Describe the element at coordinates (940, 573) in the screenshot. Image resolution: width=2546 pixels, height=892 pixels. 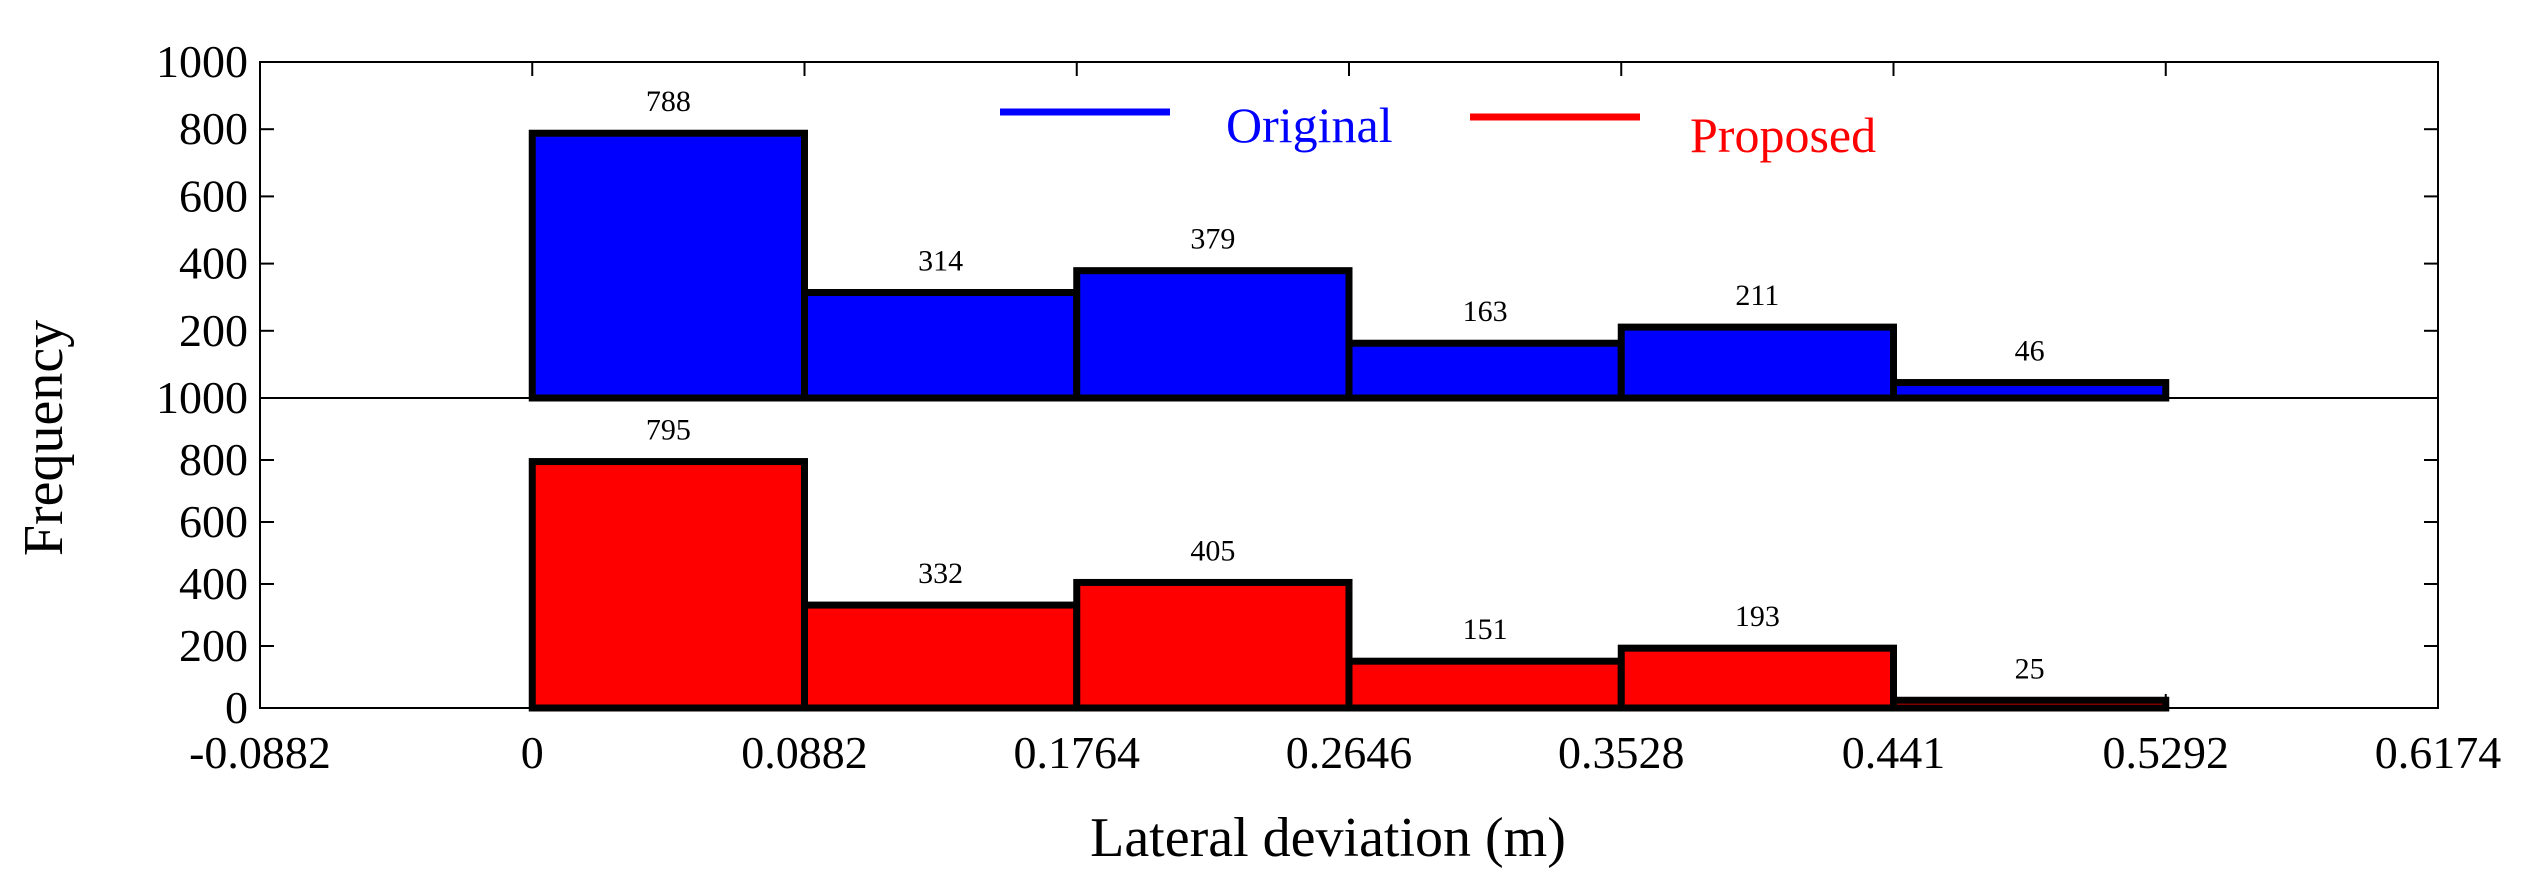
I see `data-label: 332` at that location.